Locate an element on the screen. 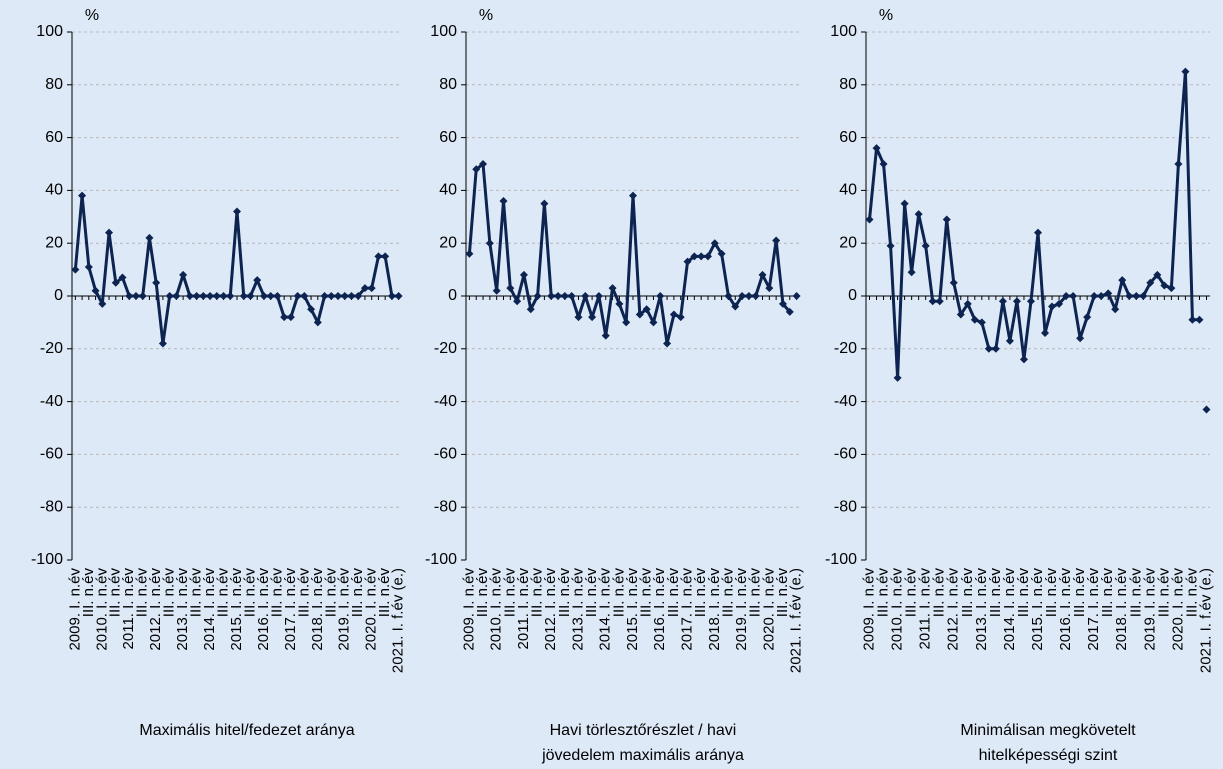 Image resolution: width=1223 pixels, height=769 pixels. x-tick-label: 2016. I. n.év is located at coordinates (659, 609).